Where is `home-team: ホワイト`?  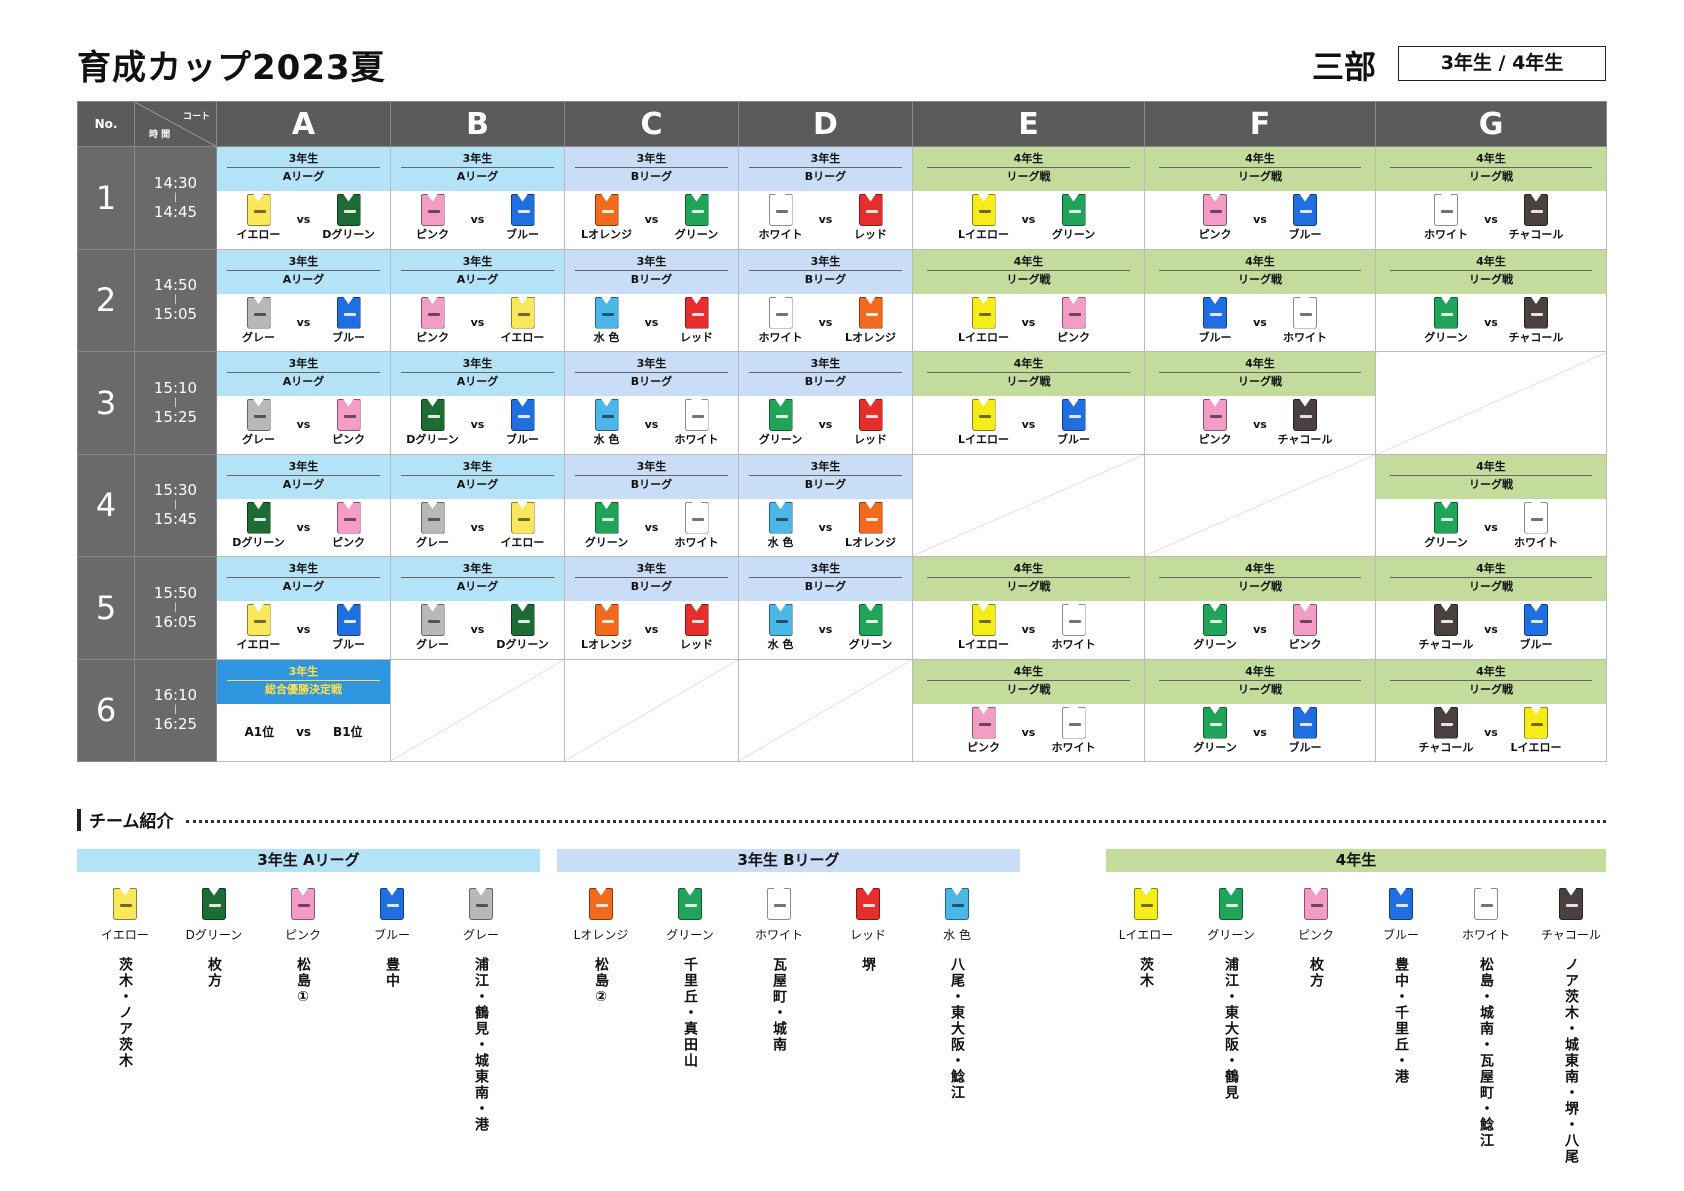
home-team: ホワイト is located at coordinates (1446, 217).